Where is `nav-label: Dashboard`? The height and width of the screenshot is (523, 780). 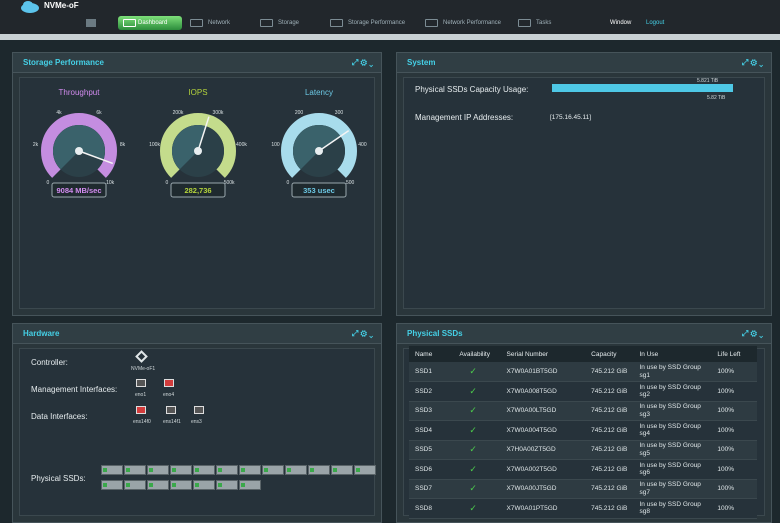 nav-label: Dashboard is located at coordinates (153, 23).